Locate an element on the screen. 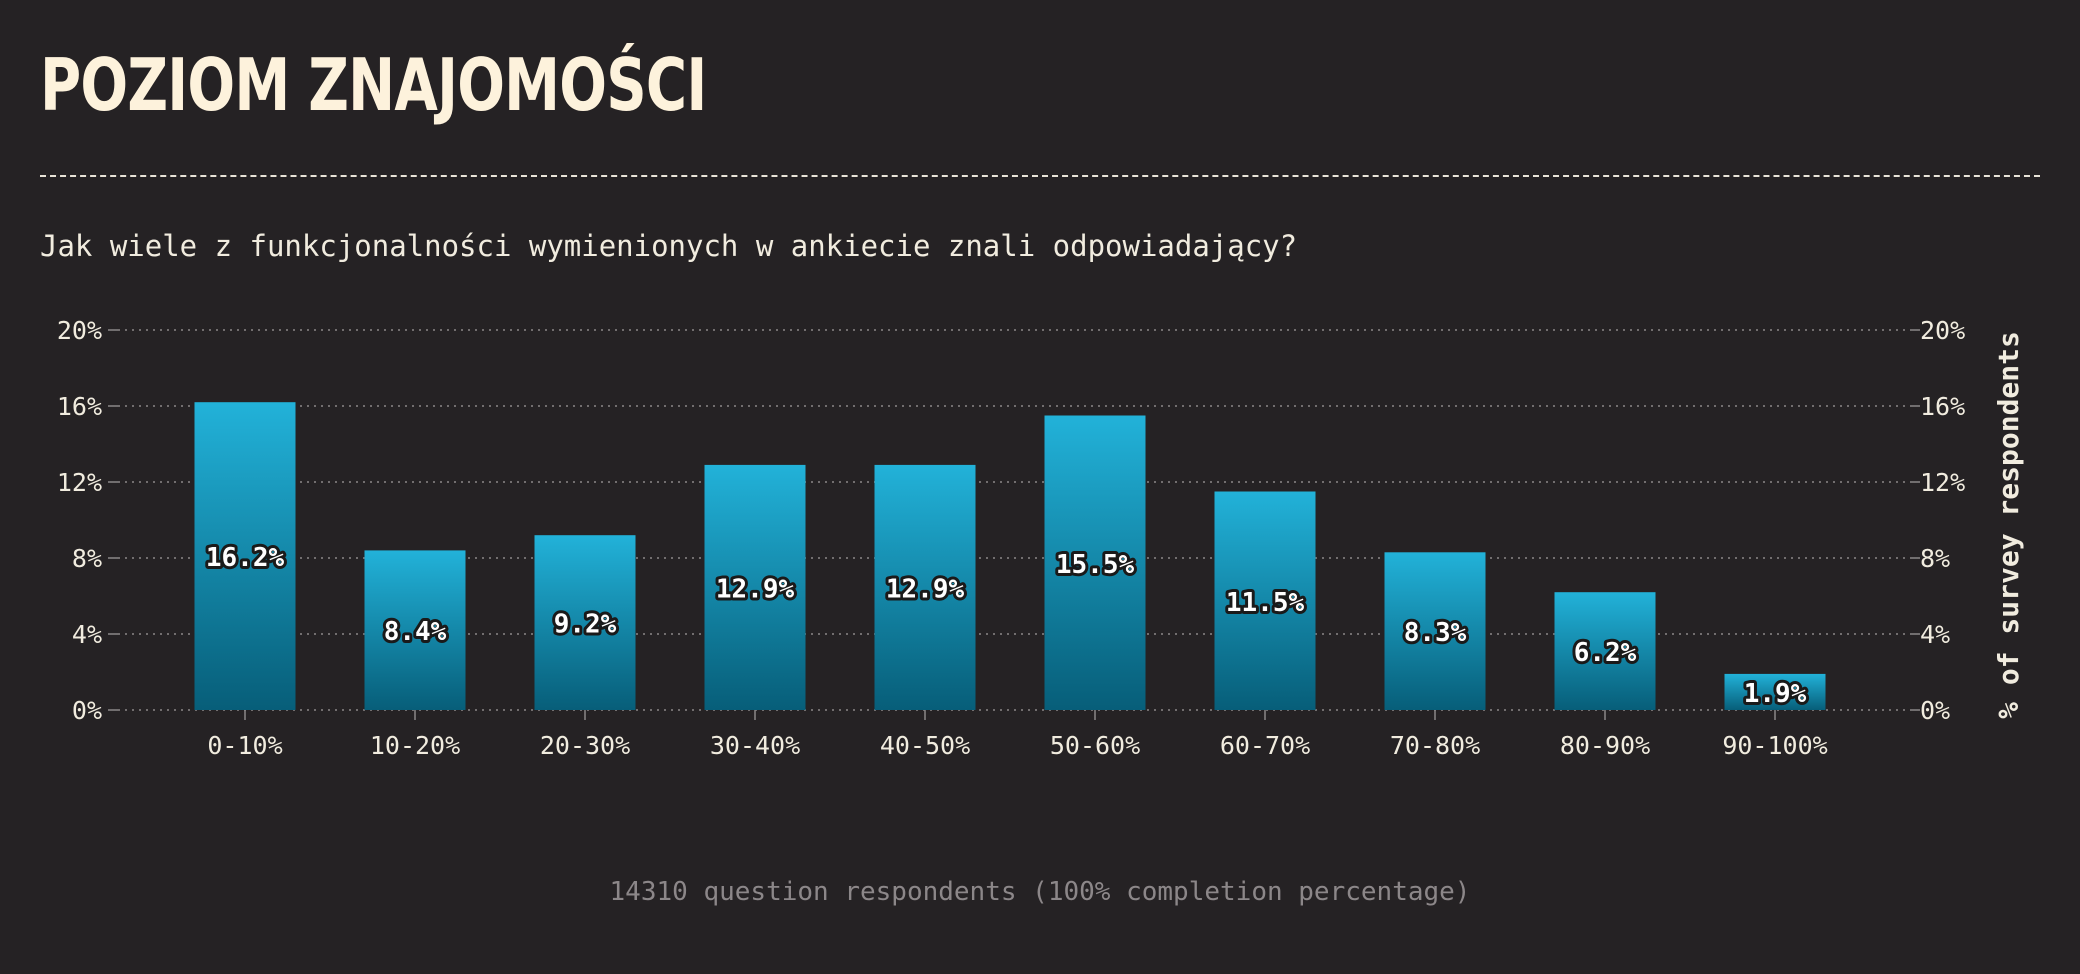 This screenshot has width=2080, height=974. data-label: 6.2% is located at coordinates (1605, 653).